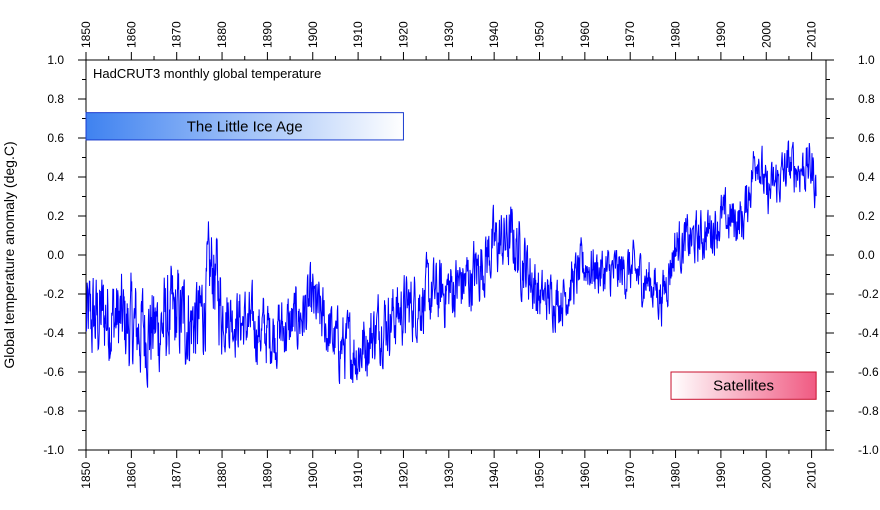  Describe the element at coordinates (53, 294) in the screenshot. I see `y-tick-label-left: -0.2` at that location.